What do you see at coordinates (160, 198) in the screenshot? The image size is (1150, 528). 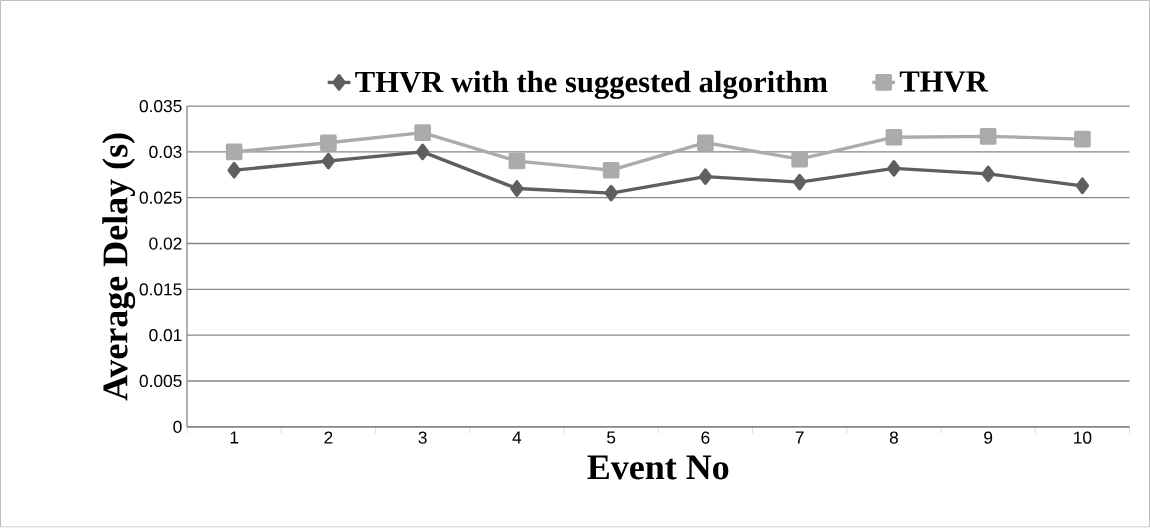 I see `y-tick-label: 0.025` at bounding box center [160, 198].